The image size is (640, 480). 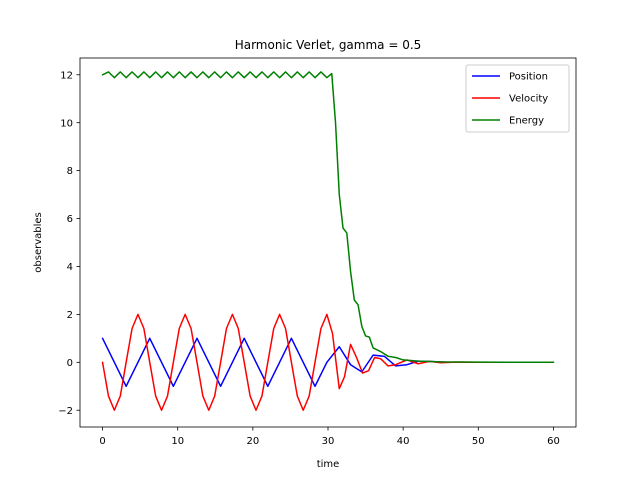 What do you see at coordinates (70, 267) in the screenshot?
I see `y-tick-label: 4` at bounding box center [70, 267].